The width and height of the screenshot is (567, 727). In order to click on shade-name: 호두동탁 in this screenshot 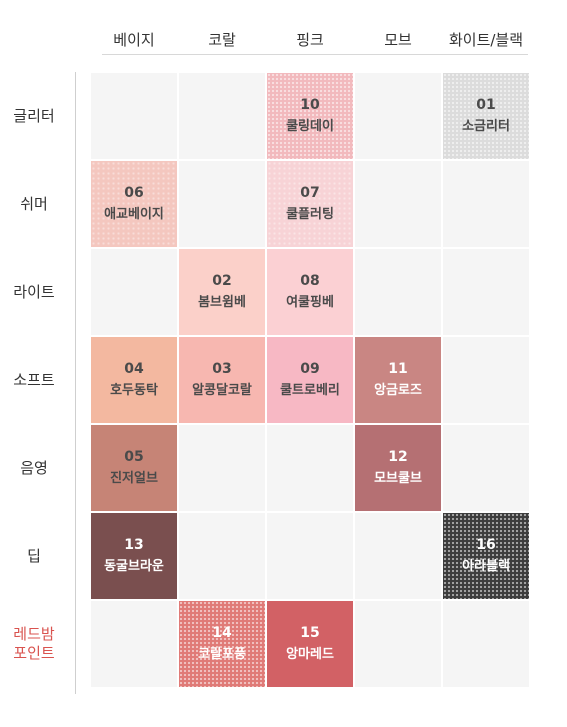, I will do `click(134, 390)`.